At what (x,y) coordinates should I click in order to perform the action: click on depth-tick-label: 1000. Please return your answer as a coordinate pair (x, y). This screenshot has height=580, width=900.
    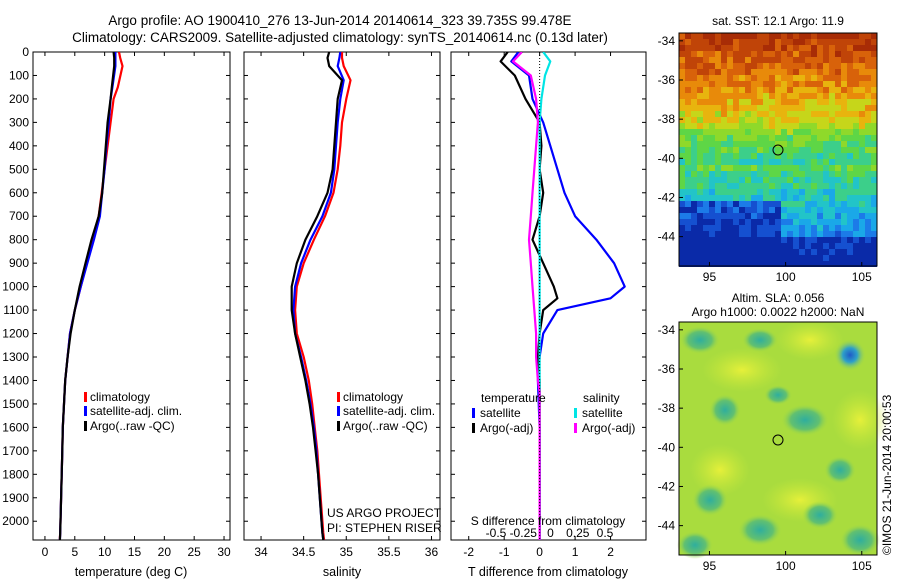
    Looking at the image, I should click on (15, 287).